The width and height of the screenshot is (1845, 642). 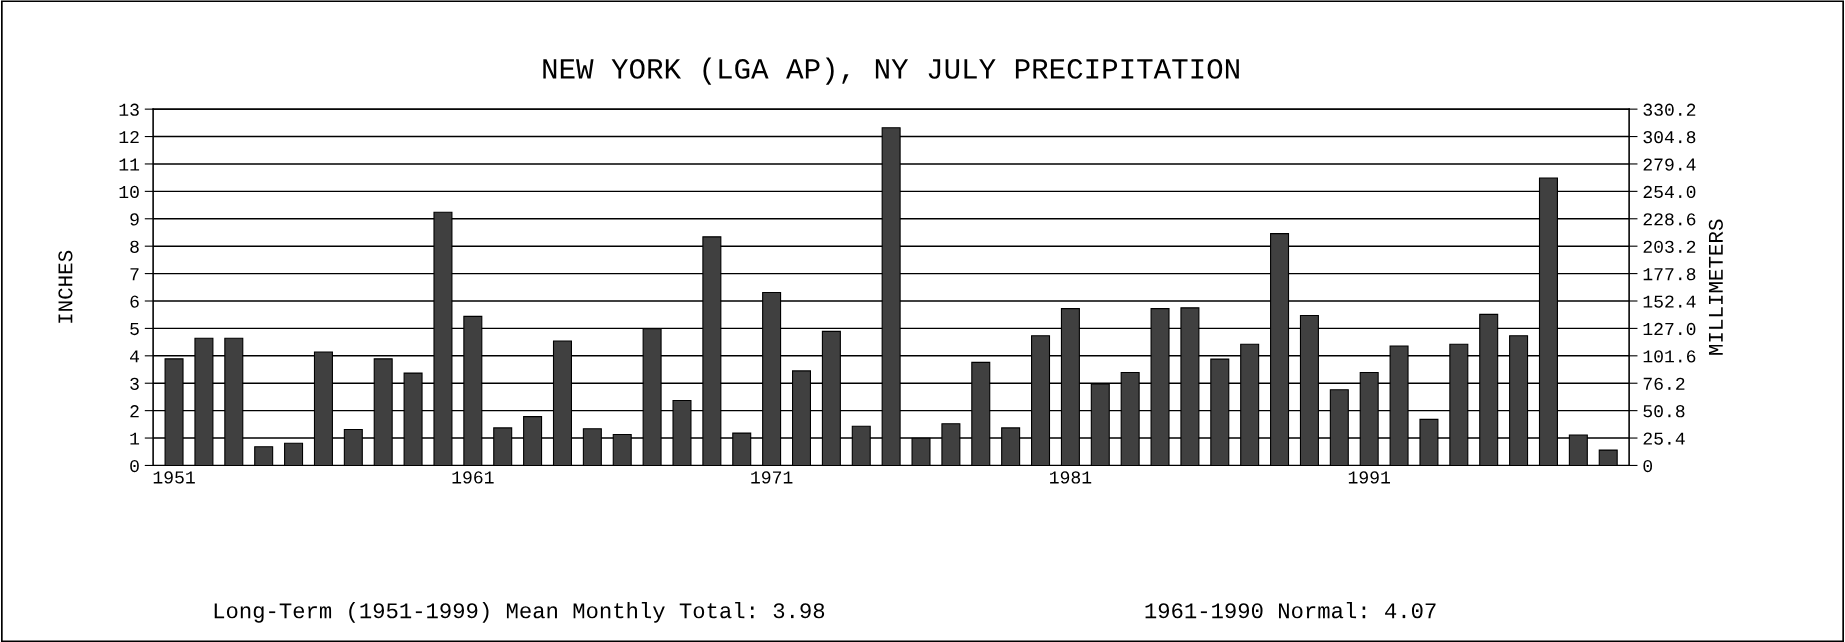 I want to click on y-tick-label: 8, so click(x=134, y=246).